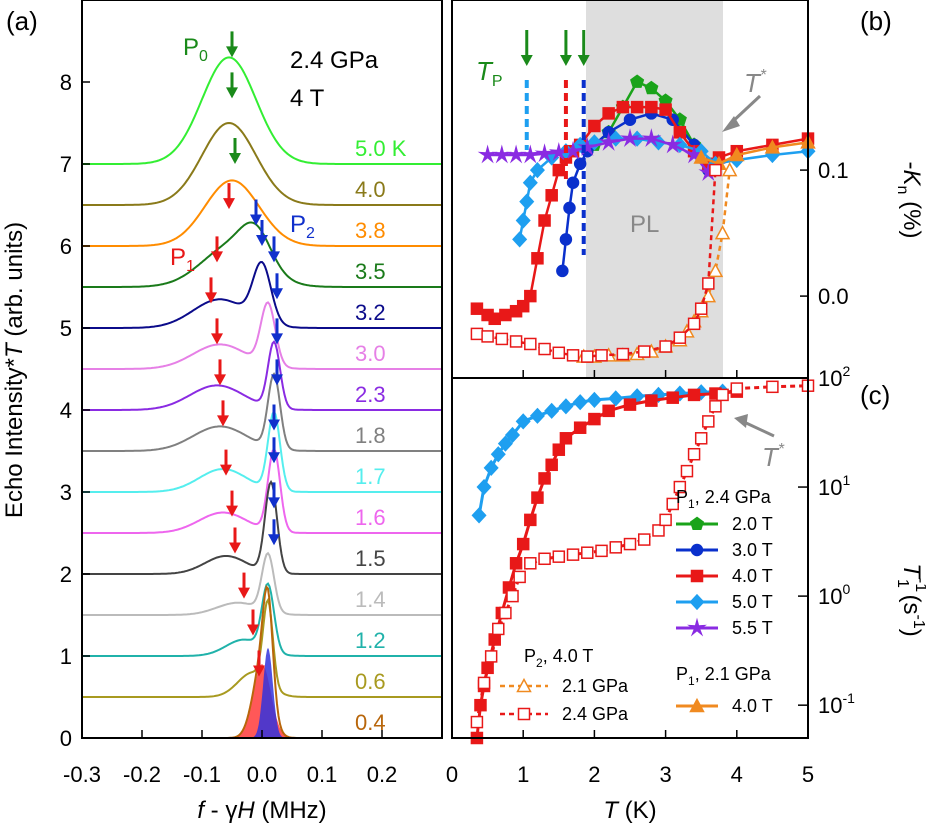 The width and height of the screenshot is (926, 834). I want to click on p1-label: P1, so click(182, 259).